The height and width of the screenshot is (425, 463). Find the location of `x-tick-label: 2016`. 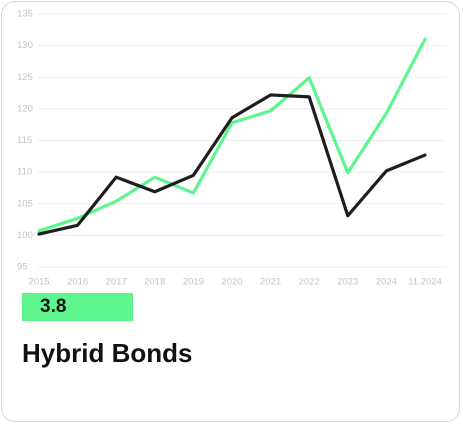

x-tick-label: 2016 is located at coordinates (77, 282).